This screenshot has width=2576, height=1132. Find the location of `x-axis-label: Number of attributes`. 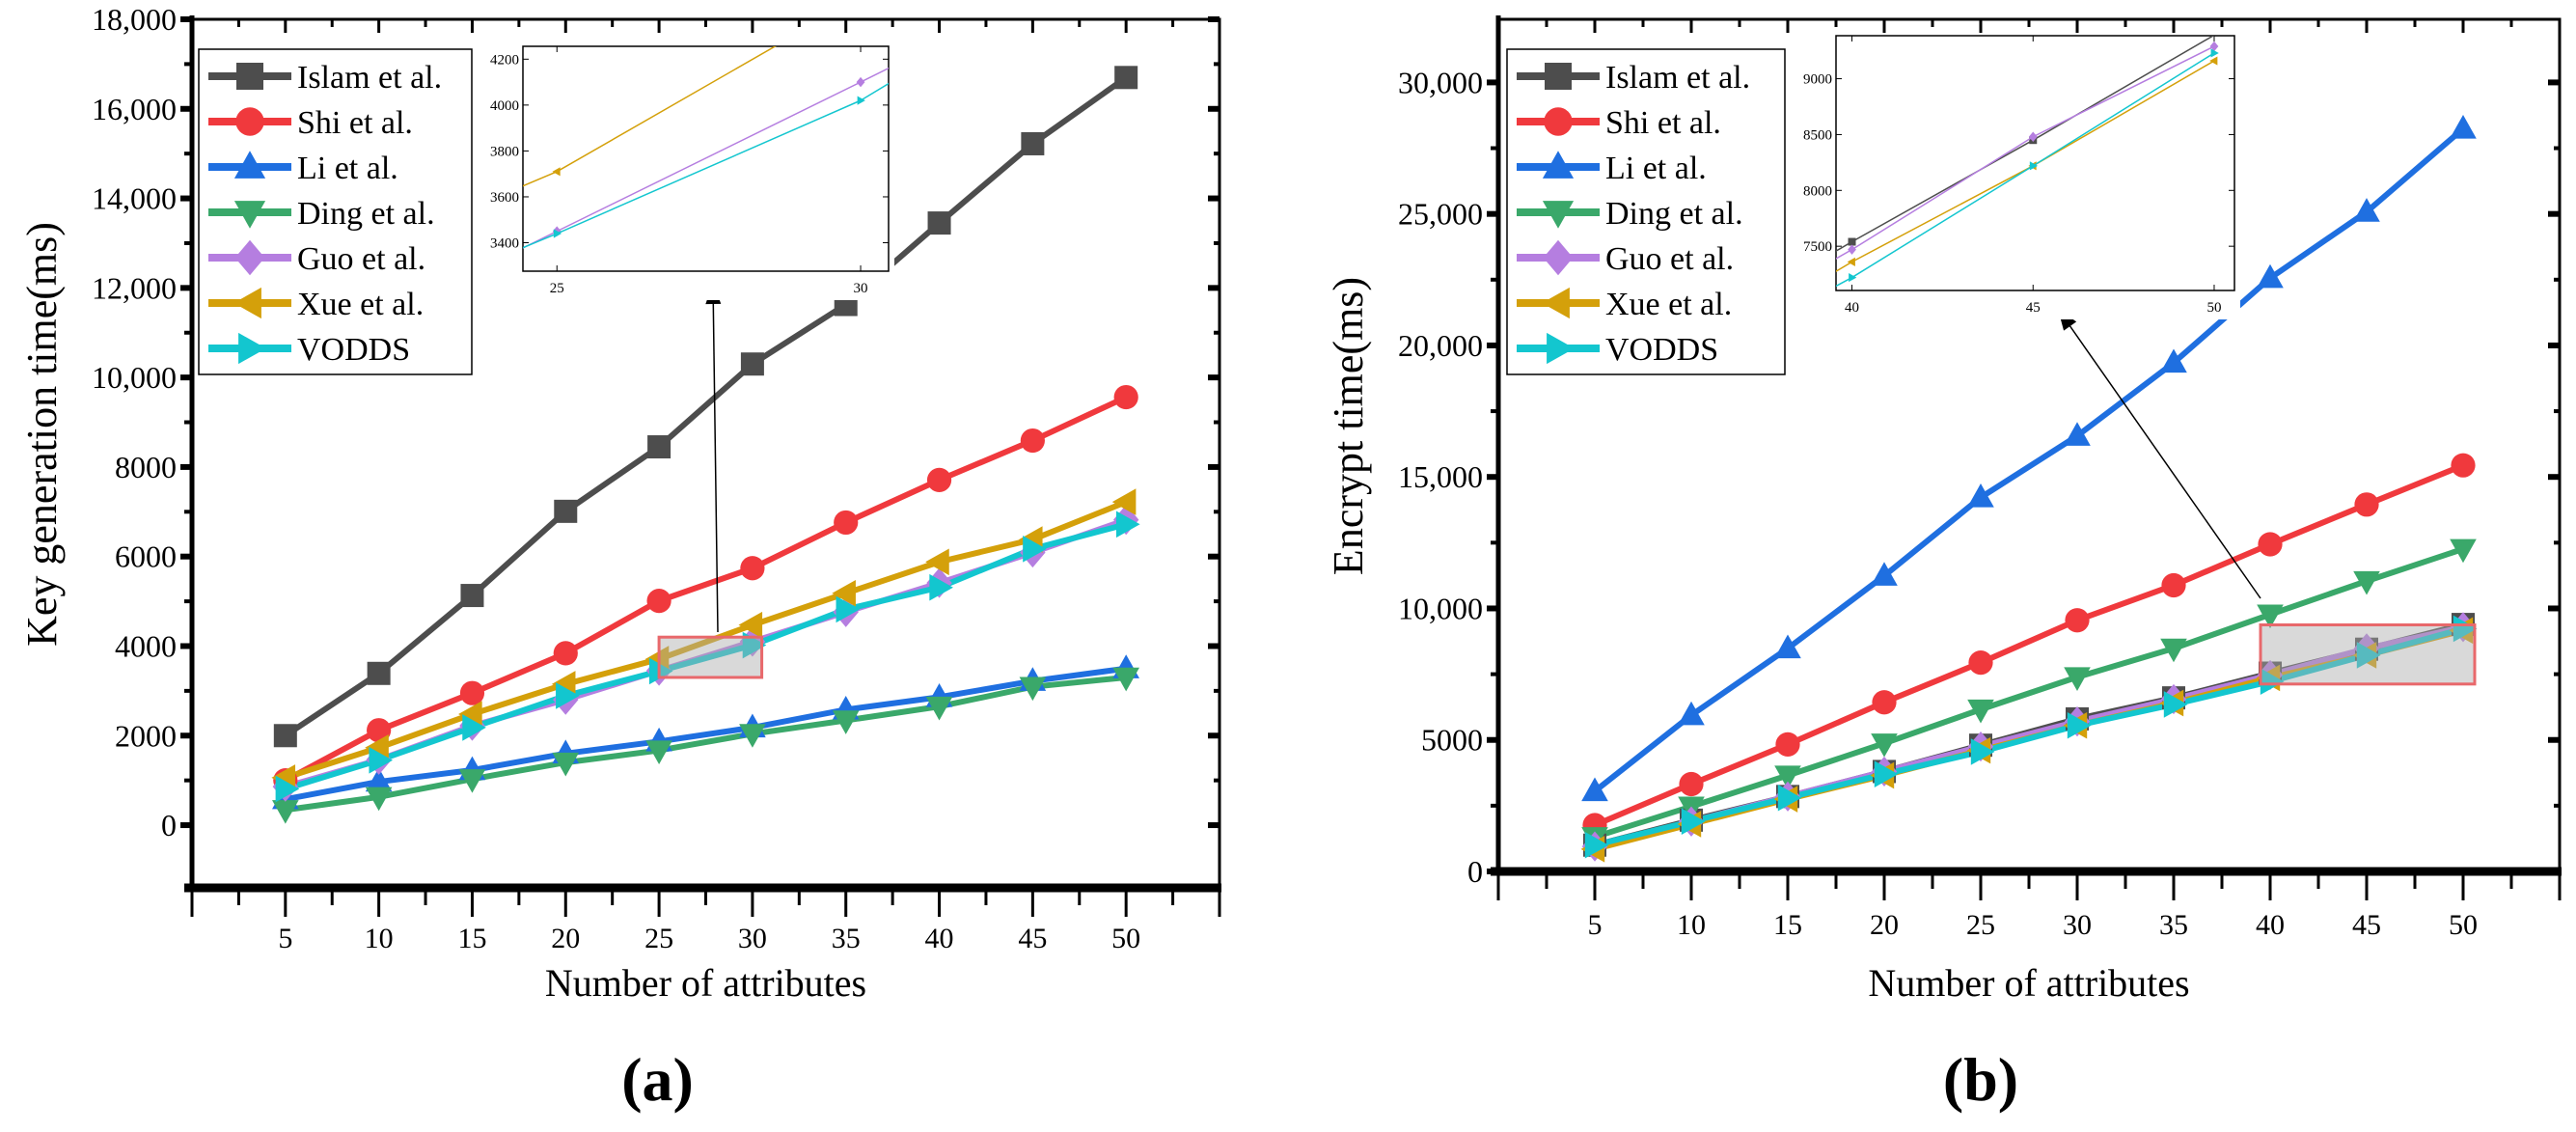

x-axis-label: Number of attributes is located at coordinates (706, 983).